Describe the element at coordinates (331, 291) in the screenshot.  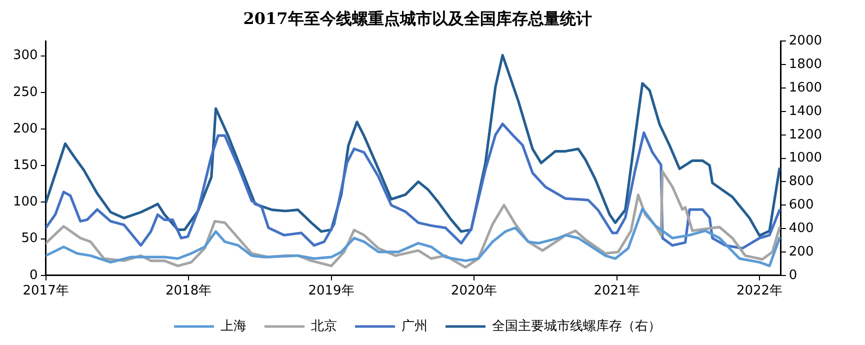
I see `x-tick-label: 2019年` at that location.